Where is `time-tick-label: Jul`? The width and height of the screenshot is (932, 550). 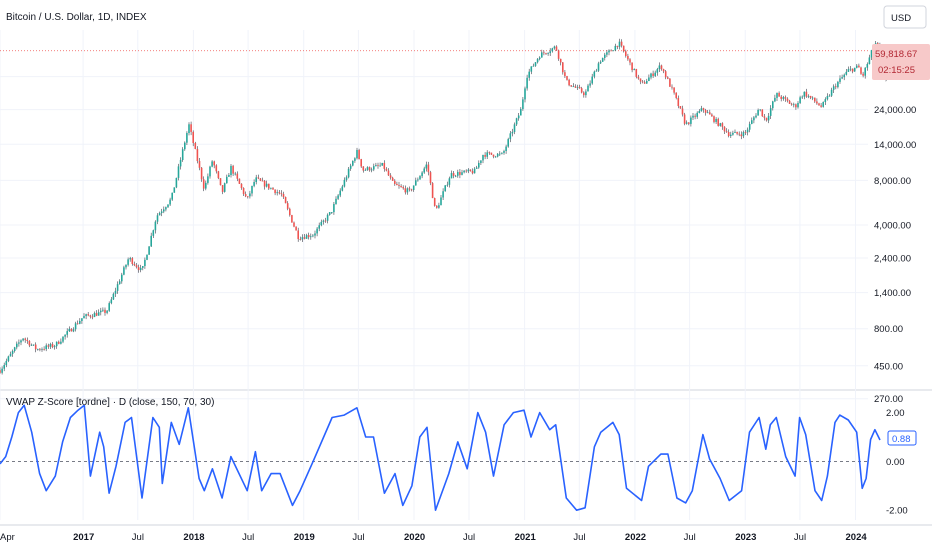
time-tick-label: Jul is located at coordinates (138, 537).